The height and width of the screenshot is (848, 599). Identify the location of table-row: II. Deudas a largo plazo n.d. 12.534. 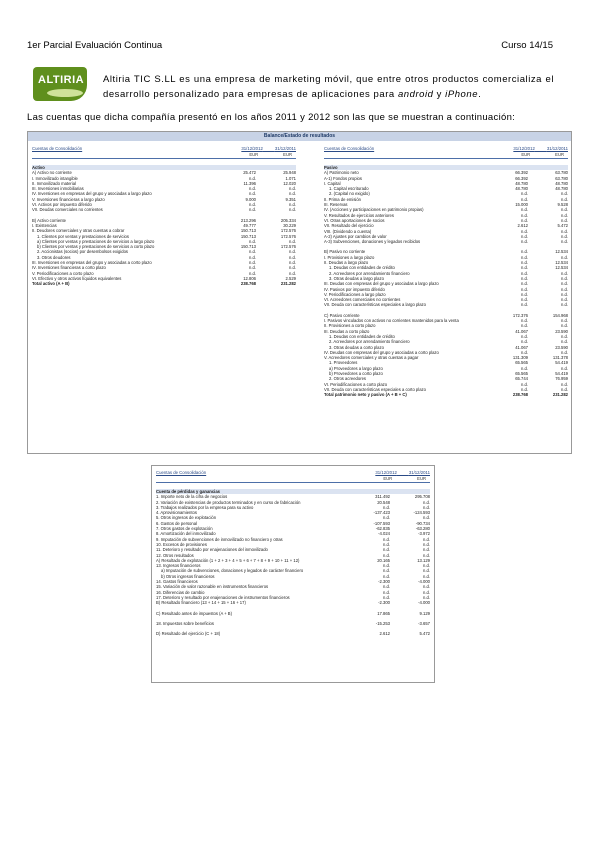
(446, 262).